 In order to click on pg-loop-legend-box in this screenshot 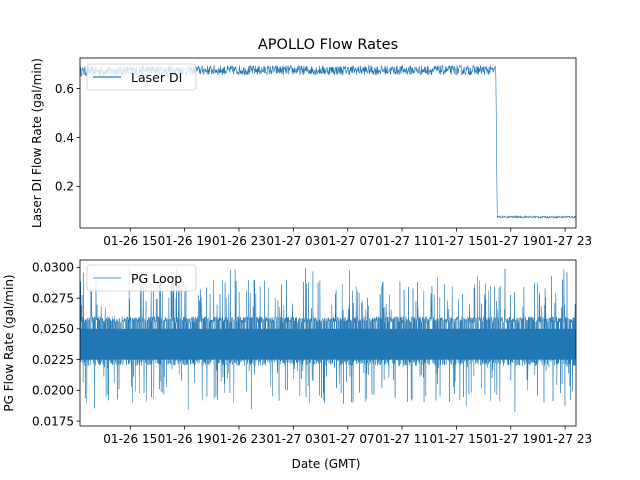, I will do `click(141, 278)`.